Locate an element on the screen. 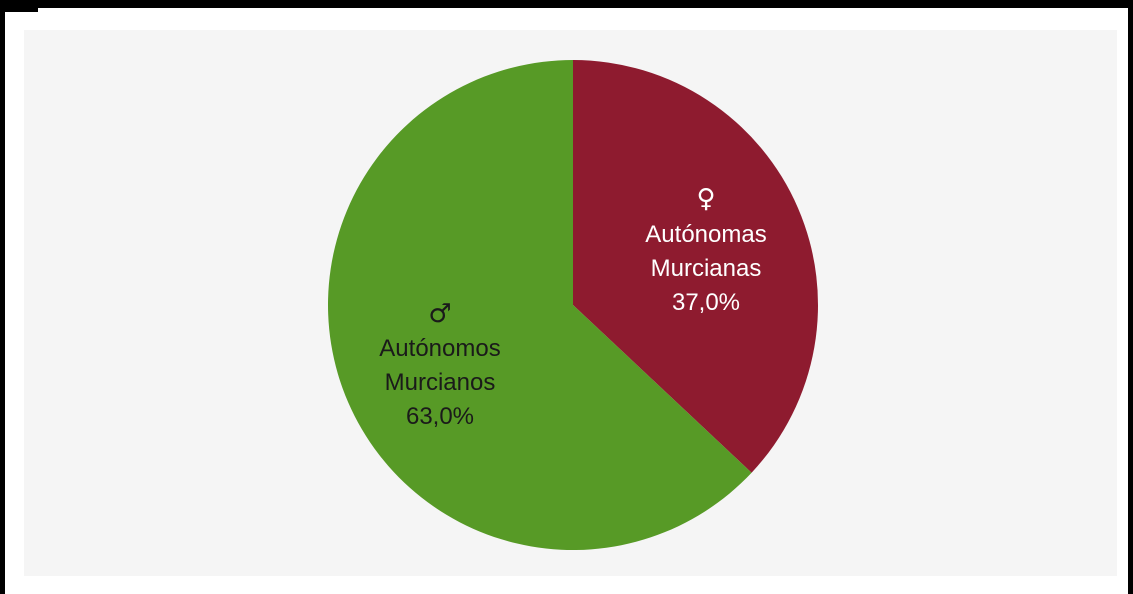 The width and height of the screenshot is (1133, 594). slice-label-autonomos: ♂ Autónomos Murcianos 63,0% is located at coordinates (439, 364).